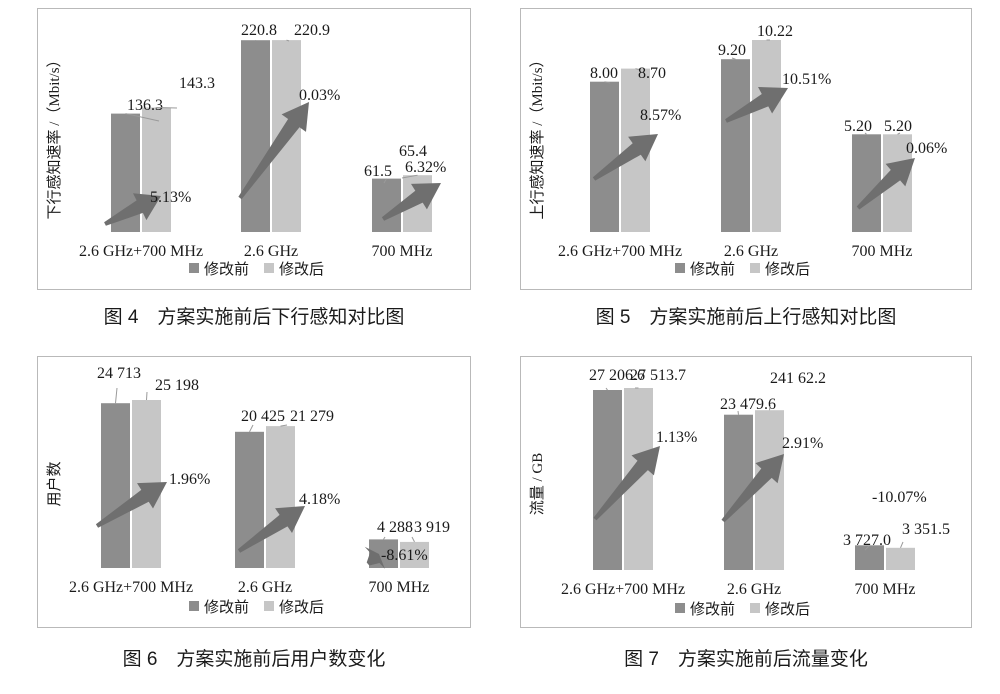  Describe the element at coordinates (537, 484) in the screenshot. I see `y-axis-label: 流量 / GB` at that location.